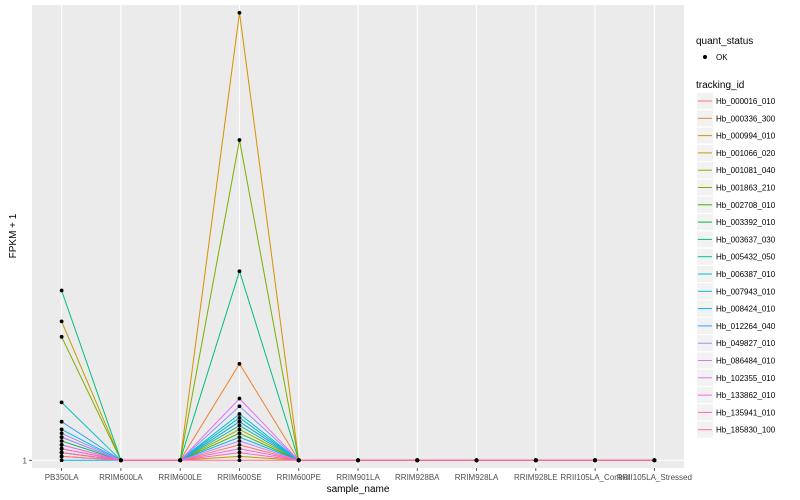  What do you see at coordinates (358, 489) in the screenshot?
I see `x-axis-title: sample_name` at bounding box center [358, 489].